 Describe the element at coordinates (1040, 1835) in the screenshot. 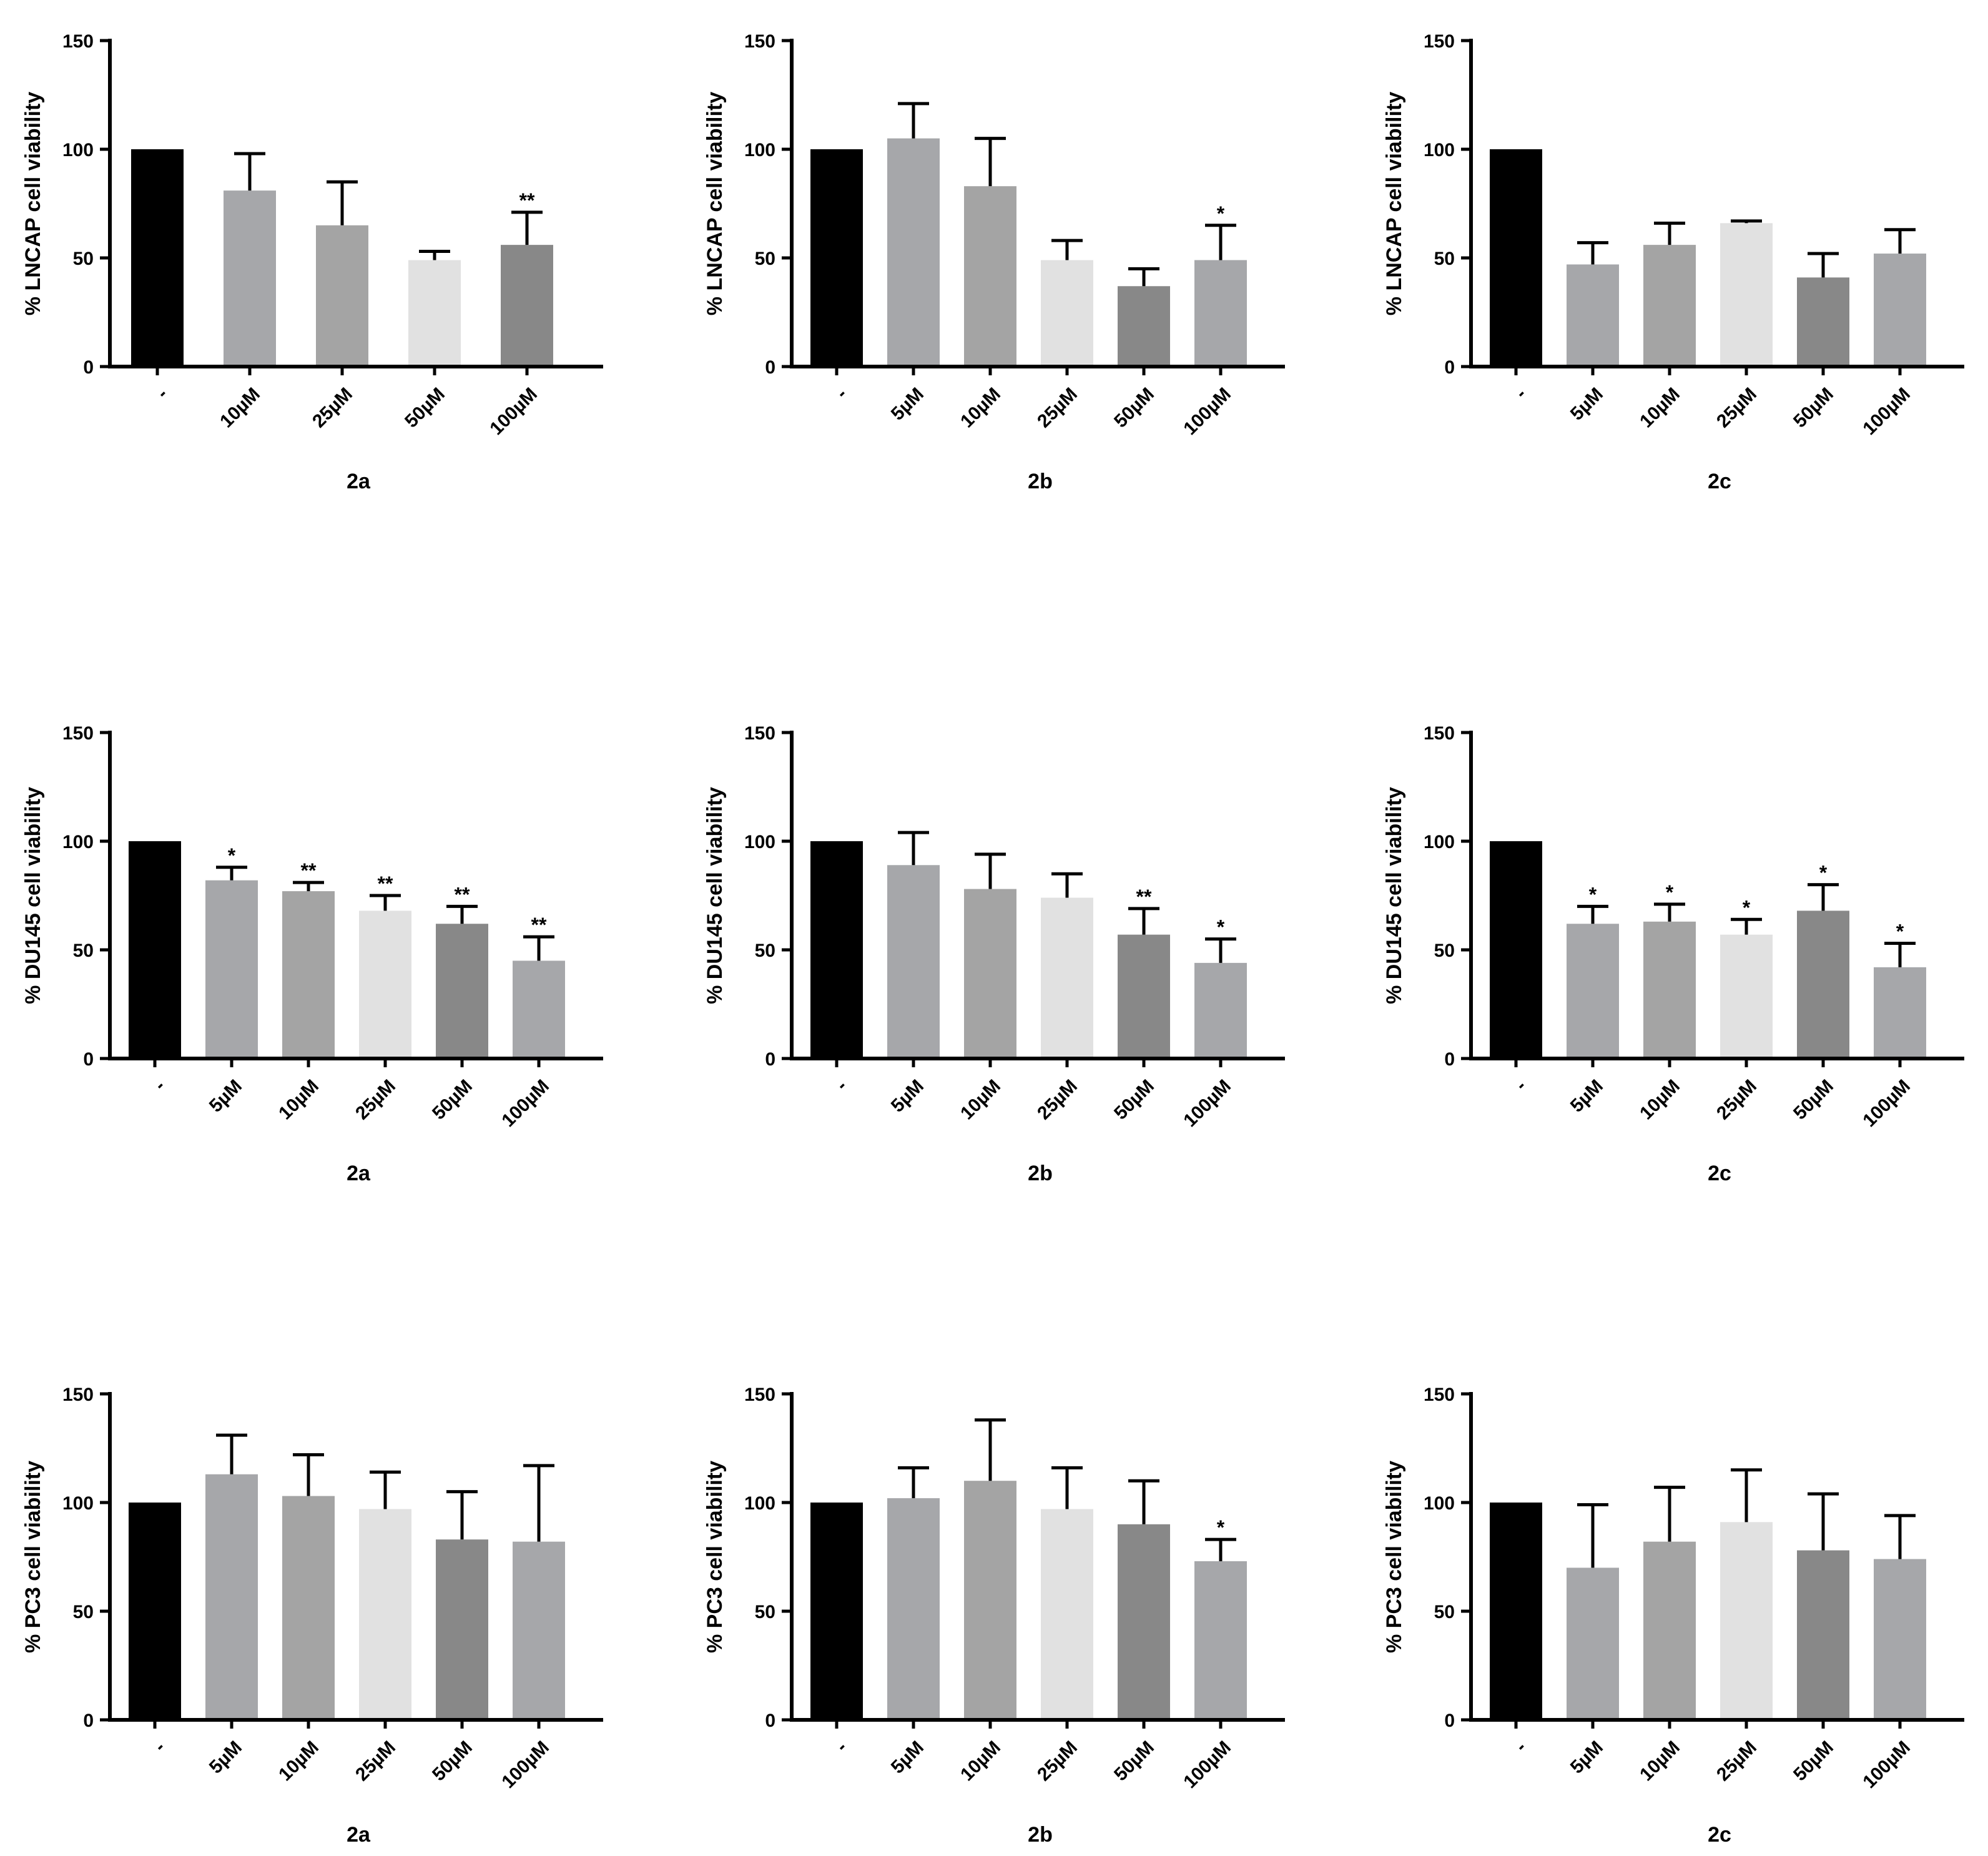

I see `x-axis-title: 2b` at that location.